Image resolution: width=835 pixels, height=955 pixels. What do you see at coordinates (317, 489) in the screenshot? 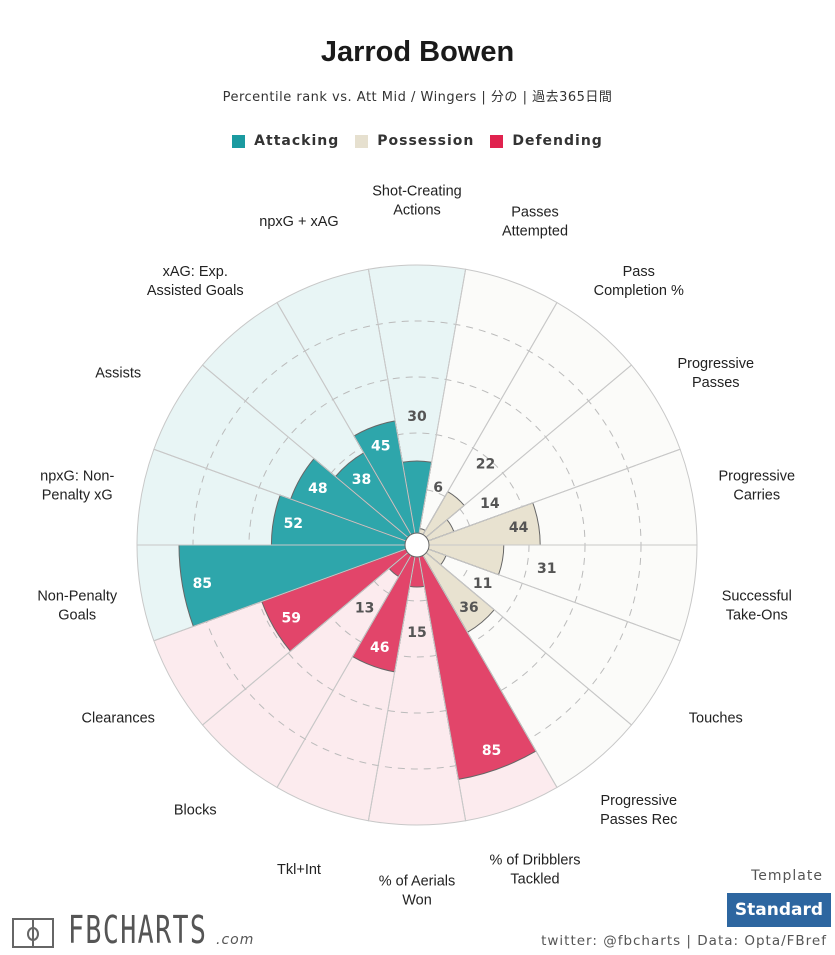
I see `value-label: 48` at bounding box center [317, 489].